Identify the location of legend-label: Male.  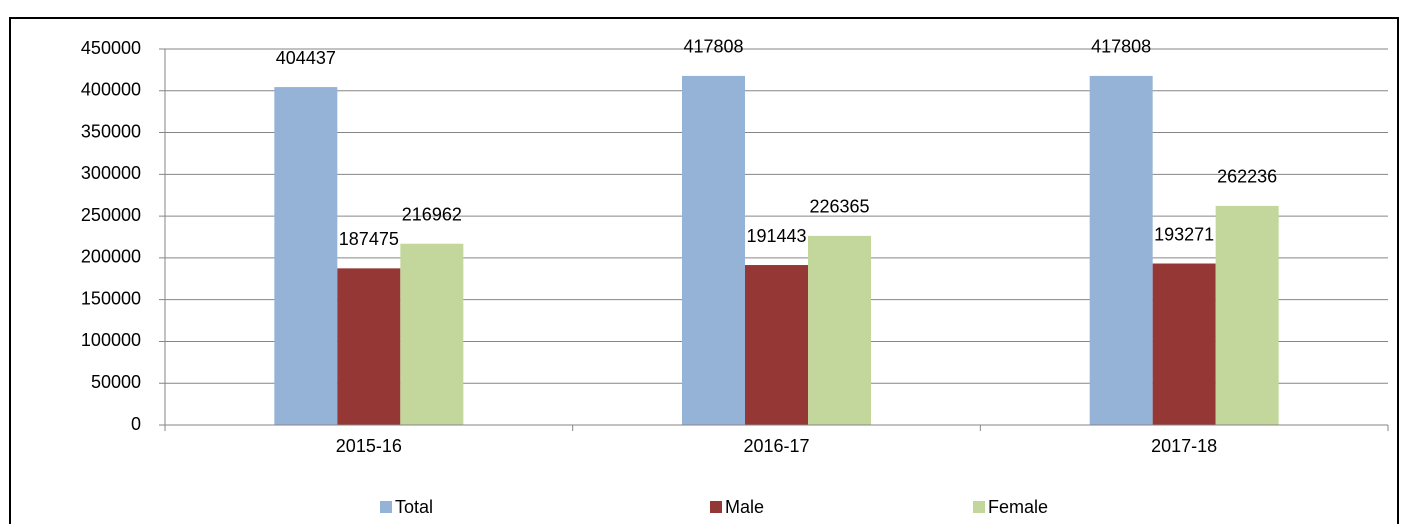
(744, 507).